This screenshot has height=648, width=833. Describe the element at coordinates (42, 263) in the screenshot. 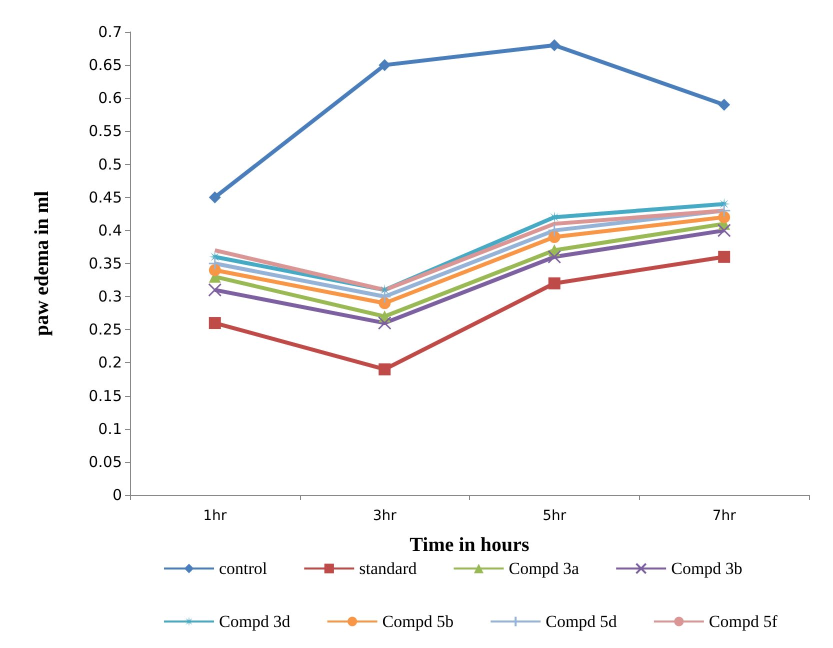

I see `y-axis-title: paw edema in ml` at that location.